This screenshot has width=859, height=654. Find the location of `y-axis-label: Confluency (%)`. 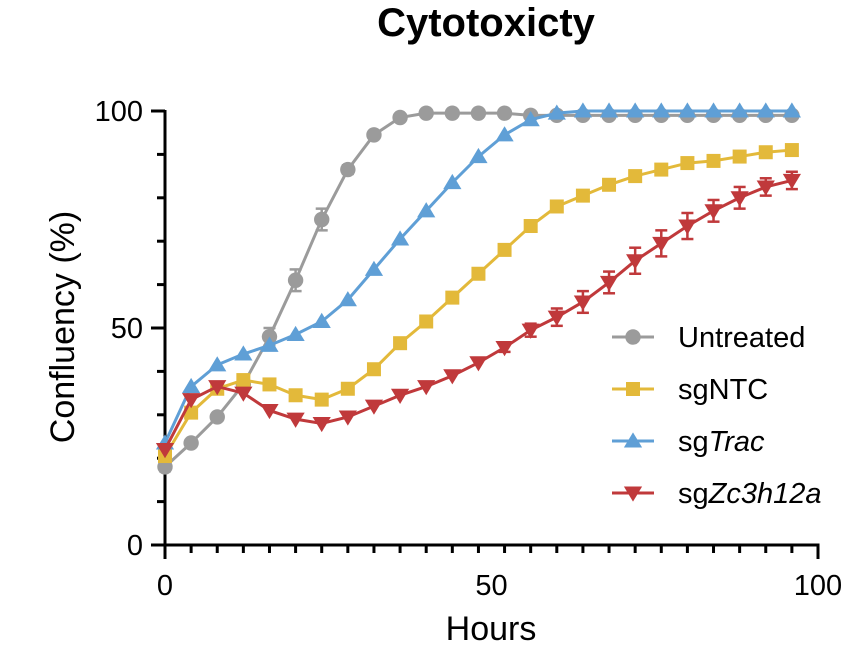

y-axis-label: Confluency (%) is located at coordinates (63, 327).